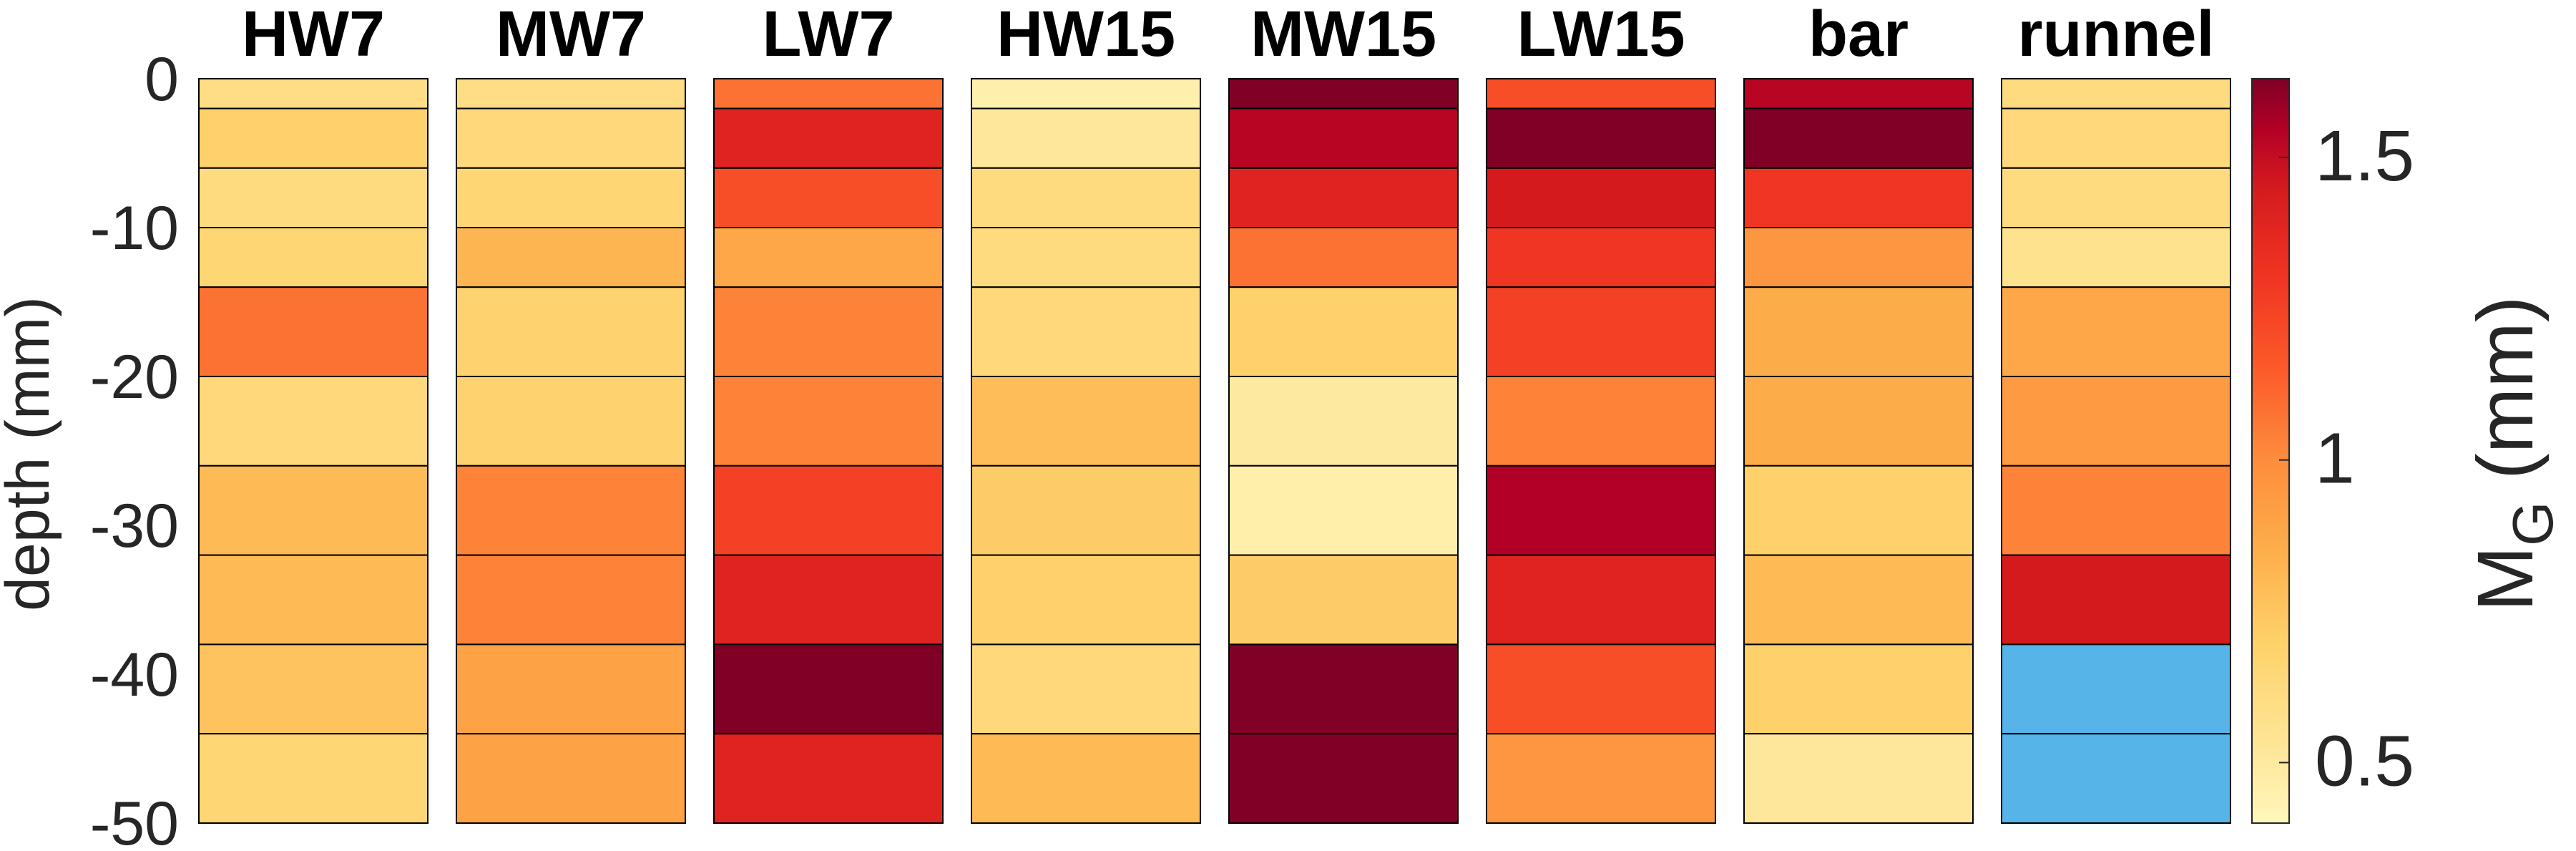  Describe the element at coordinates (2115, 35) in the screenshot. I see `column-title: runnel` at that location.